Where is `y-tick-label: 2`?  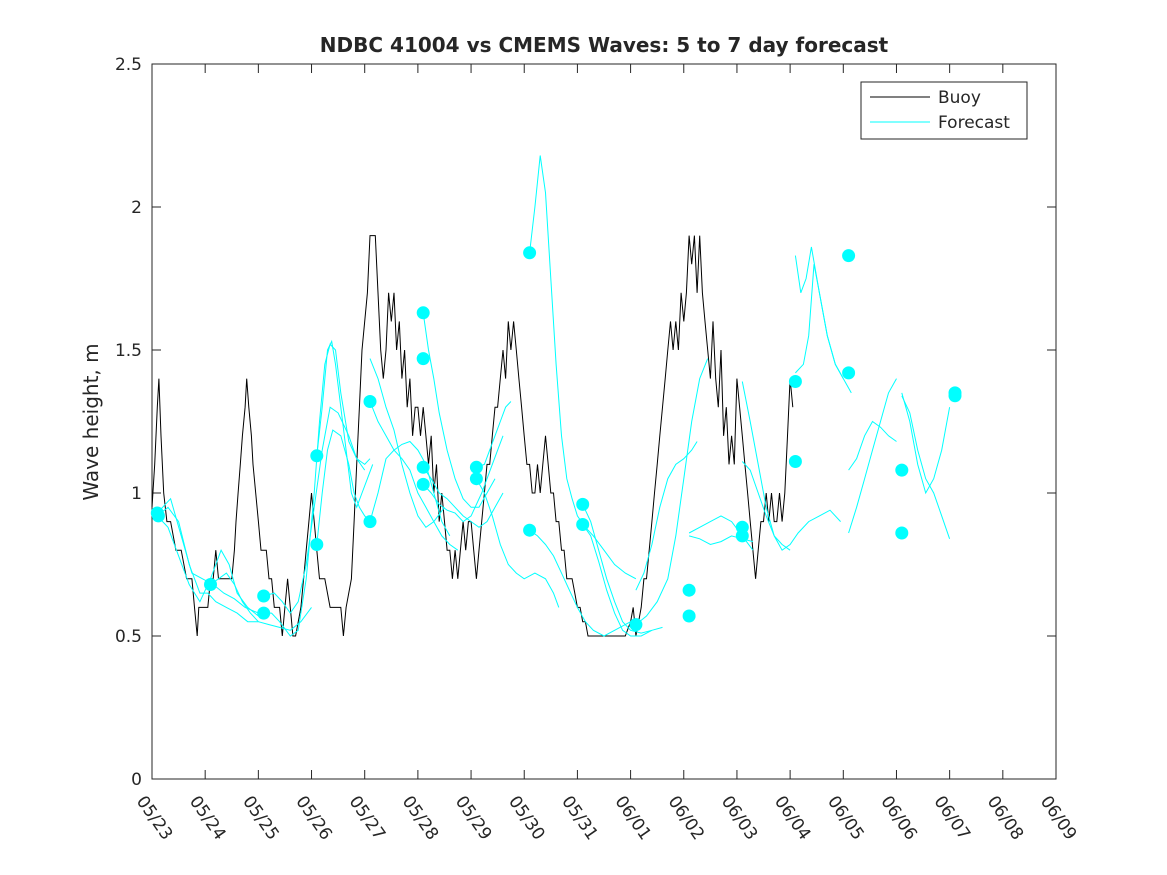
y-tick-label: 2 is located at coordinates (136, 208).